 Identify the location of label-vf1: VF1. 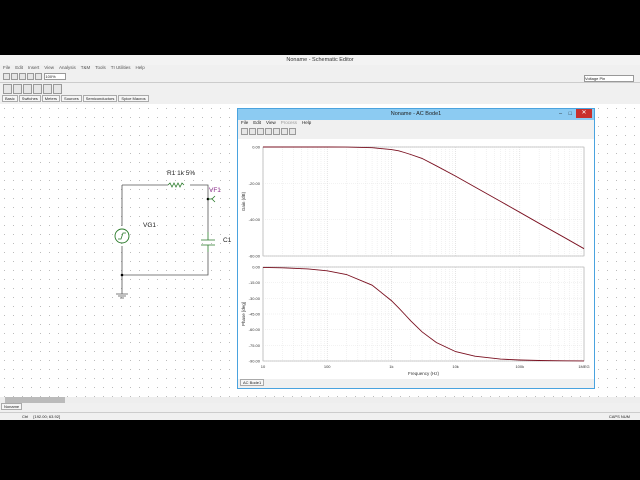
(215, 190).